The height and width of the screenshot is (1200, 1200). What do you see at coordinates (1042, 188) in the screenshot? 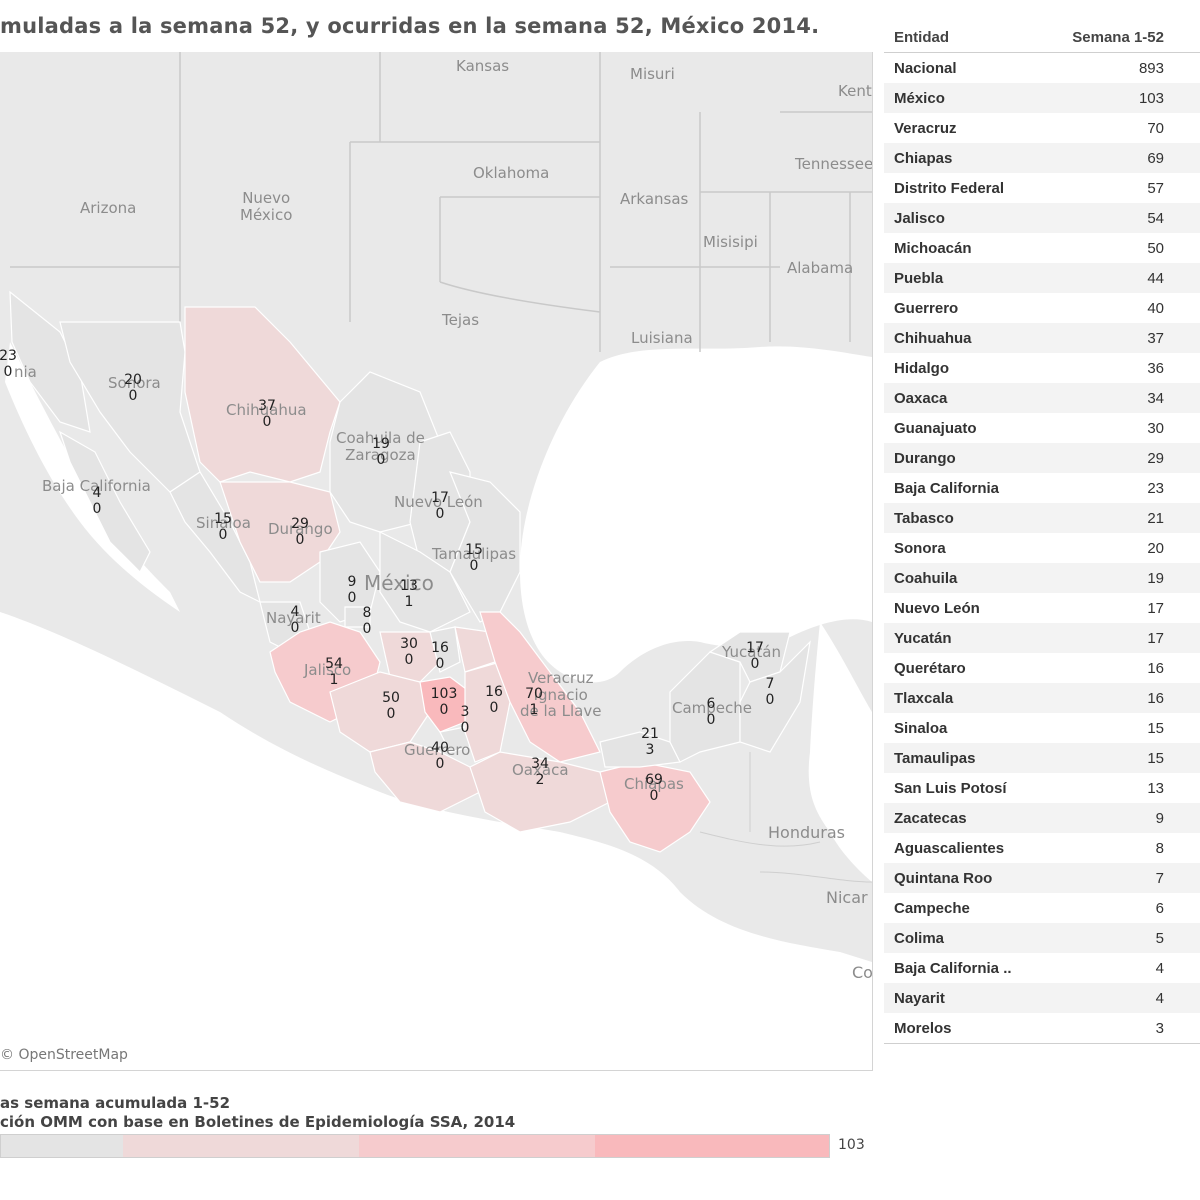
I see `table-row: Distrito Federal 57` at bounding box center [1042, 188].